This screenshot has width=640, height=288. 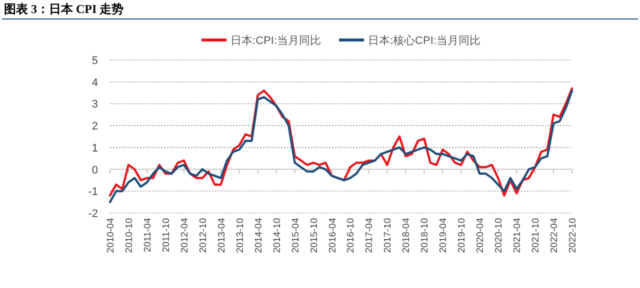 I want to click on x-tick-label: 2020-04, so click(x=480, y=235).